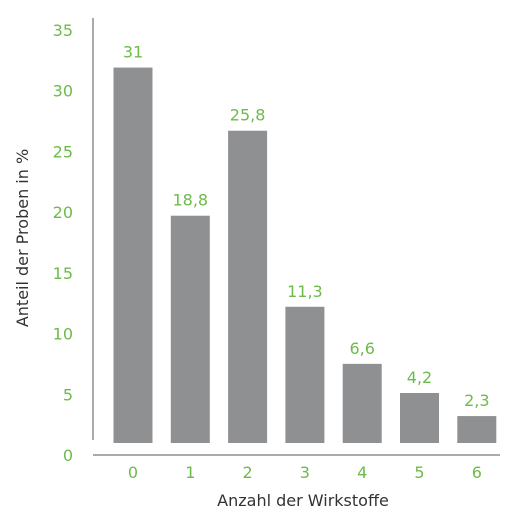  I want to click on y-tick-label: 25, so click(63, 151).